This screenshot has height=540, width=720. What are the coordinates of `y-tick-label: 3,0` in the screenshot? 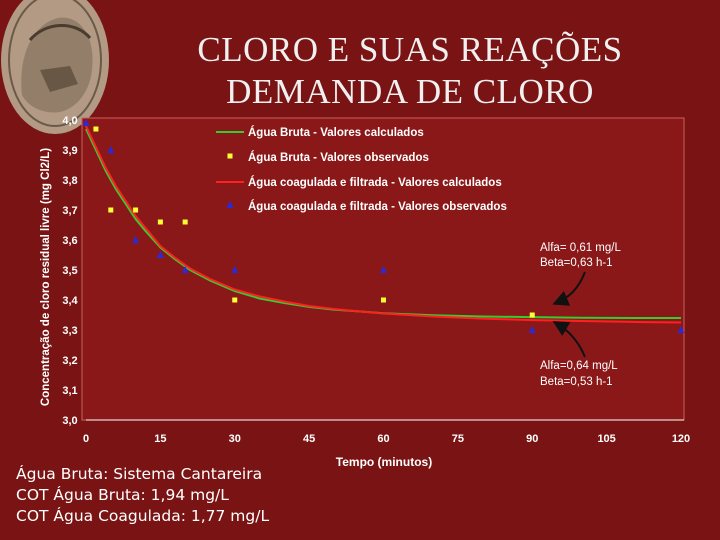 It's located at (69, 421).